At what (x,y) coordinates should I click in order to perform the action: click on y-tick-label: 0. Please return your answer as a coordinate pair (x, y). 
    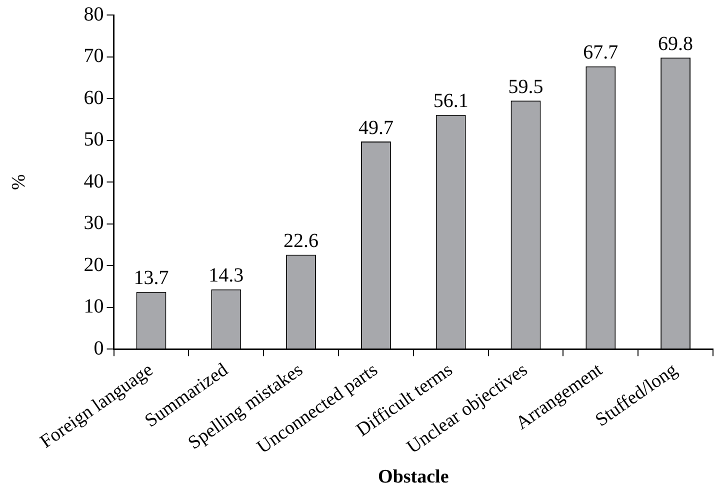
    Looking at the image, I should click on (99, 348).